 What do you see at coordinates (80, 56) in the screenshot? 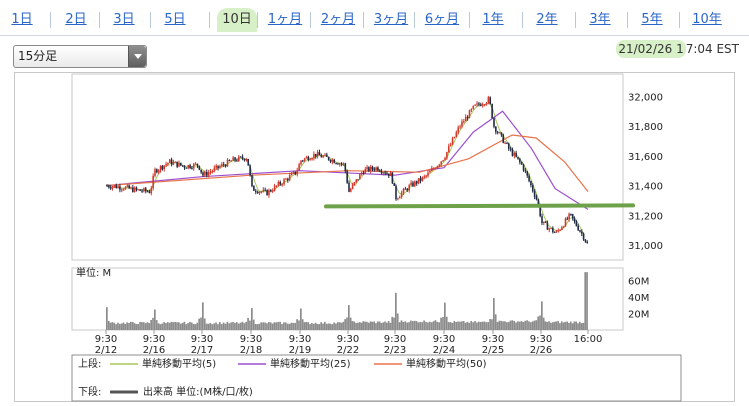
I see `interval-select: 15分足` at bounding box center [80, 56].